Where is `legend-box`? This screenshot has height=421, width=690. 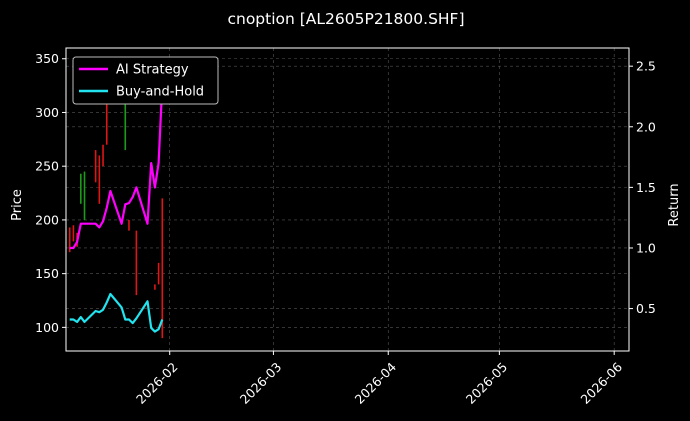
legend-box is located at coordinates (145, 80).